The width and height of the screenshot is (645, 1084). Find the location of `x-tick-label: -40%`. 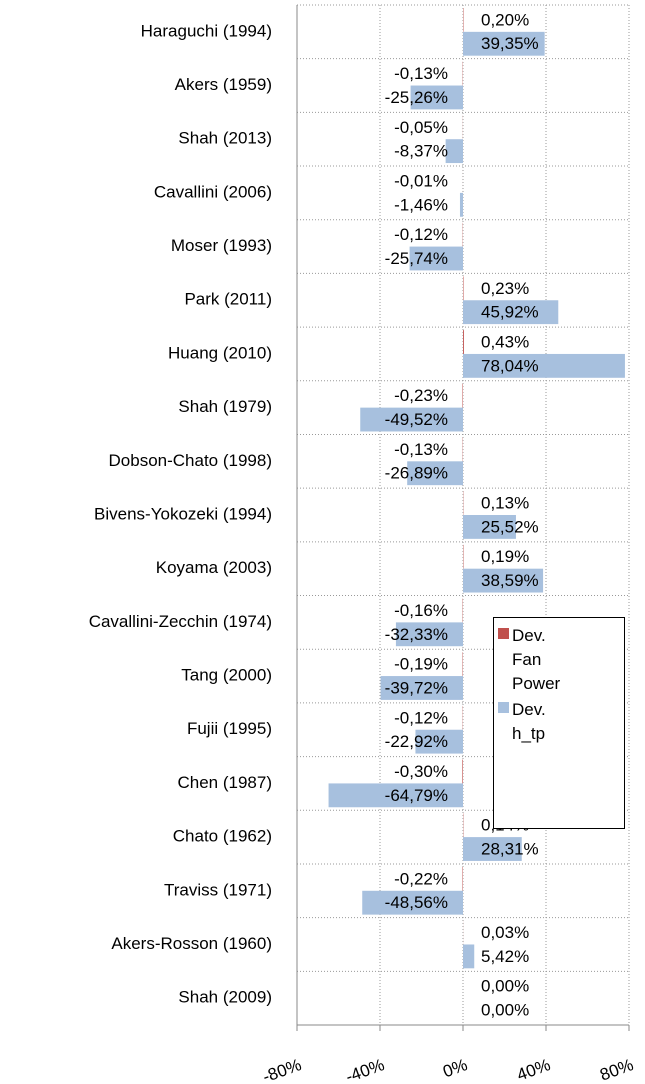

x-tick-label: -40% is located at coordinates (365, 1069).